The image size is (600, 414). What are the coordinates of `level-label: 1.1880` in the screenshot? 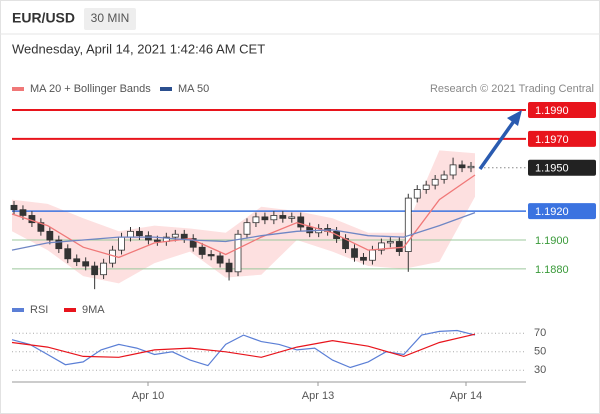 It's located at (552, 270).